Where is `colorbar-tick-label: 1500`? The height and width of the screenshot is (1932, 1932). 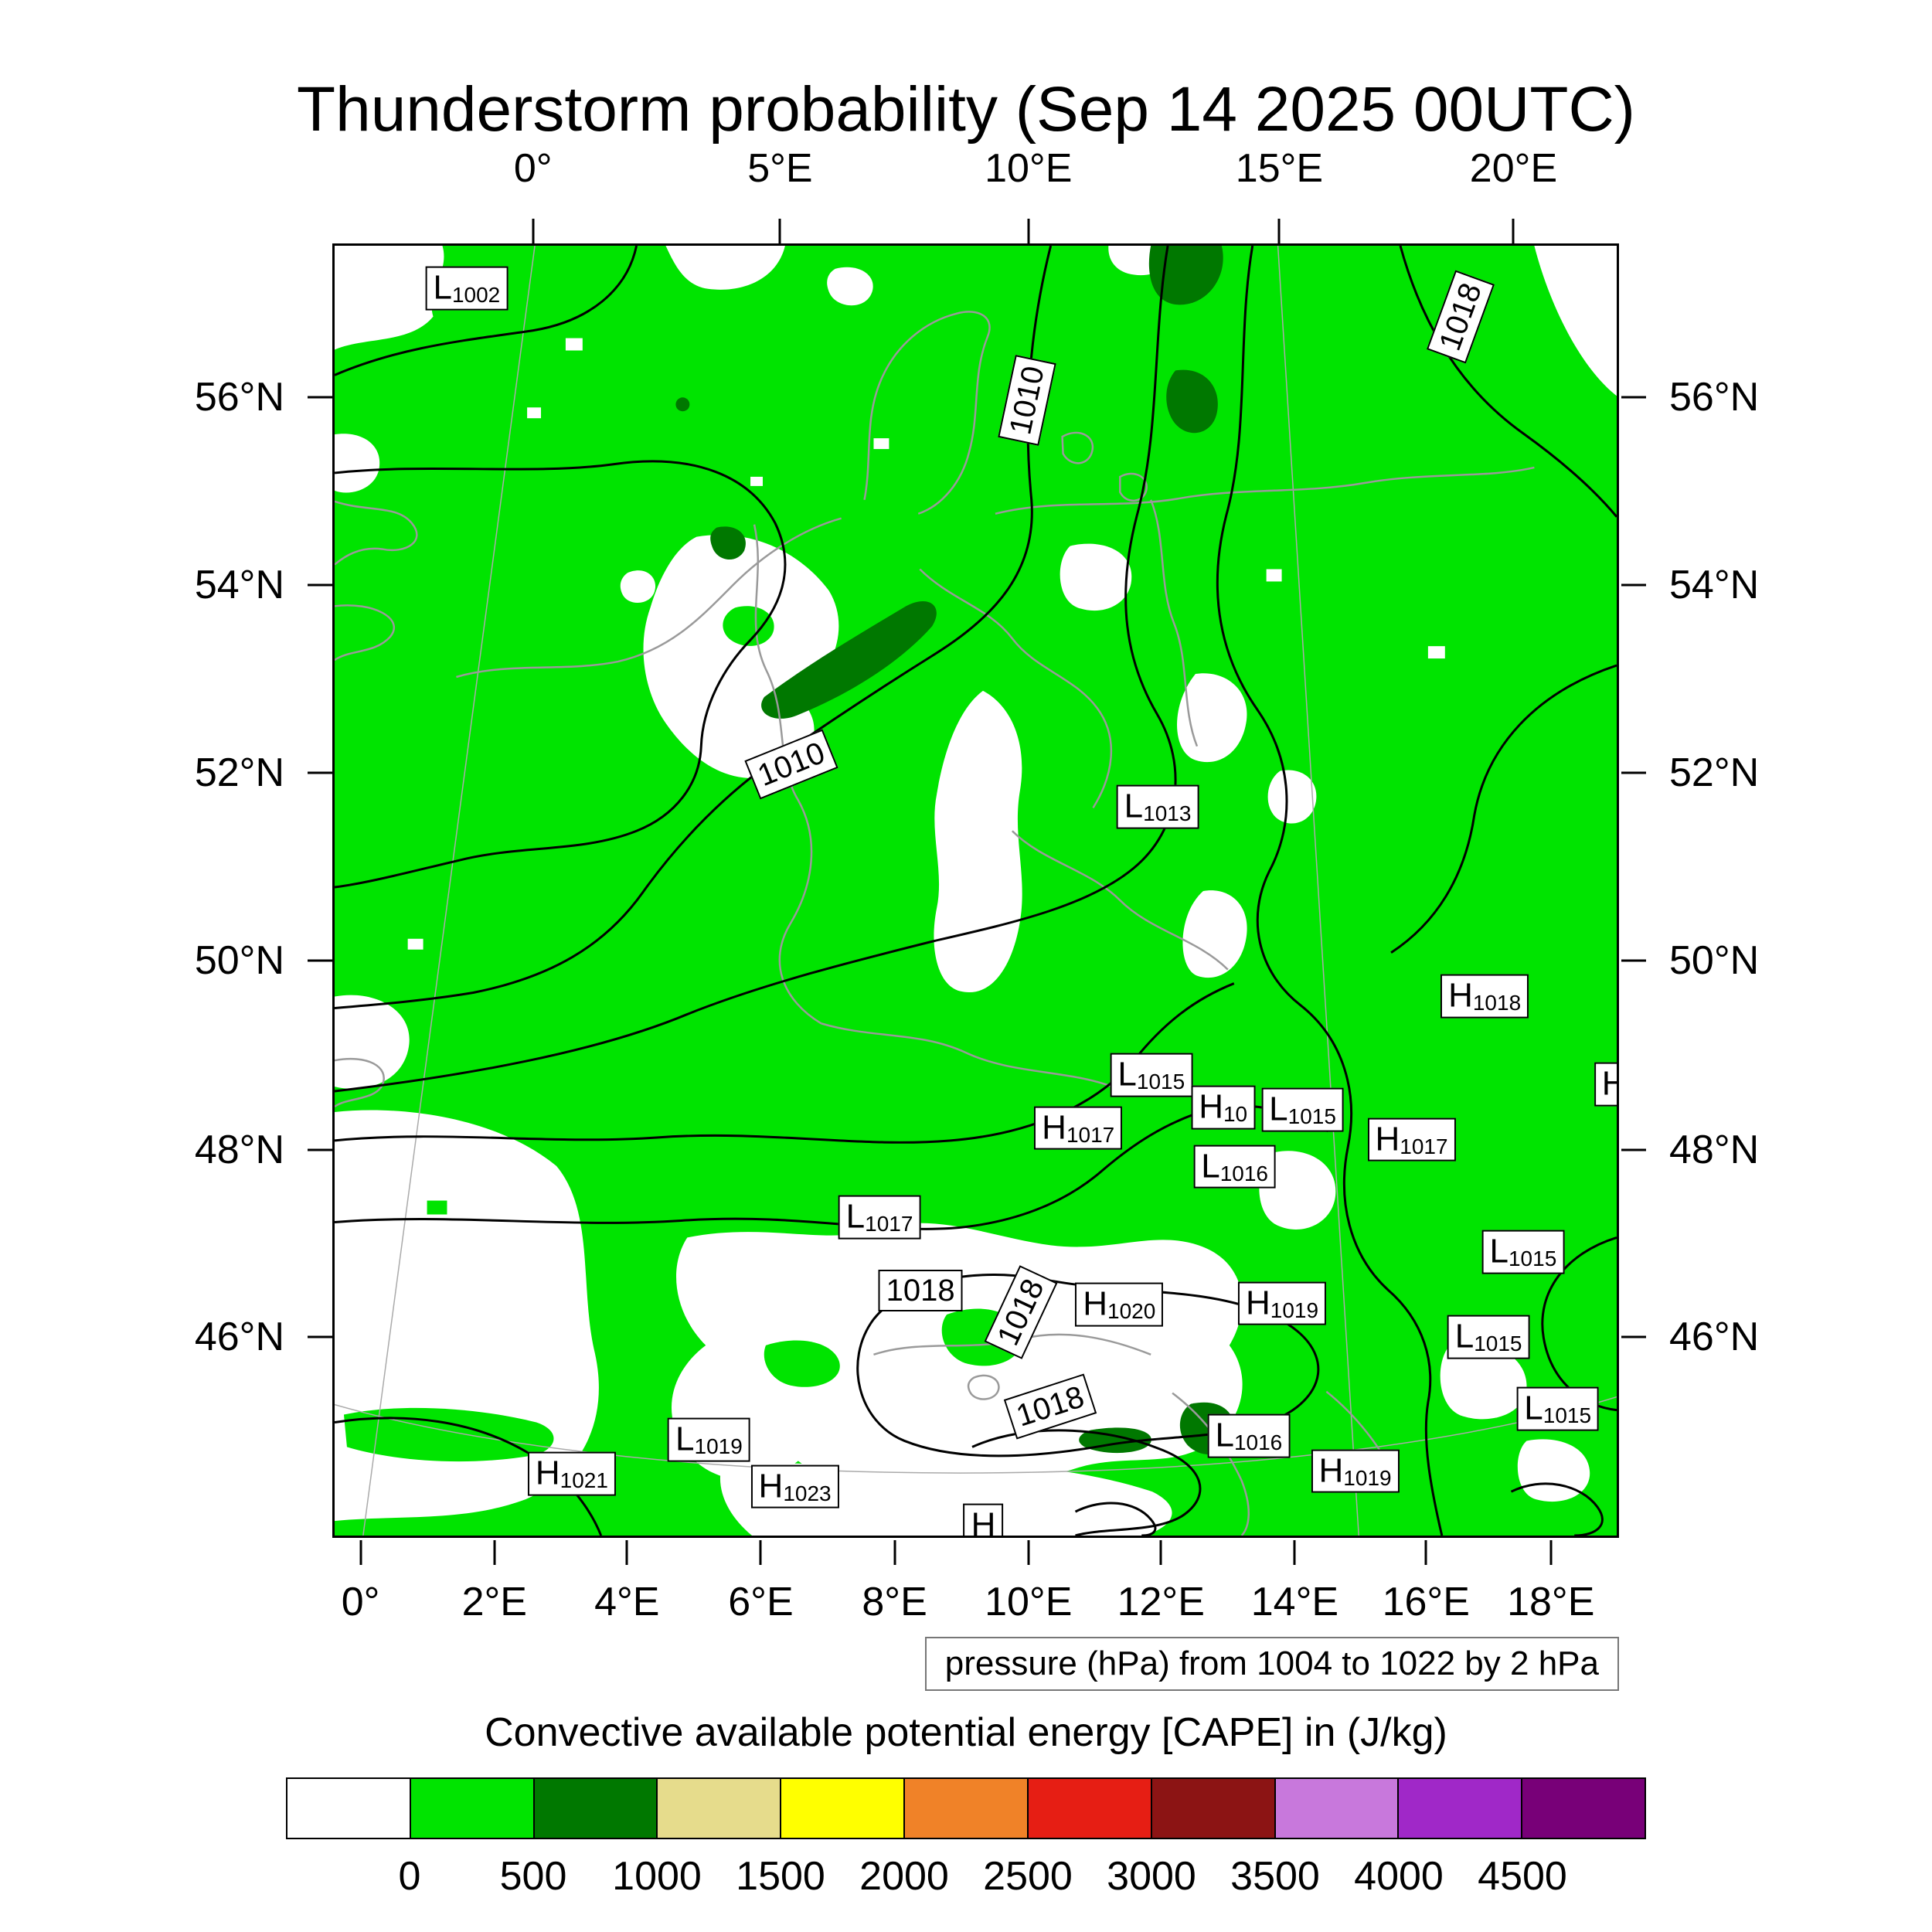
colorbar-tick-label: 1500 is located at coordinates (780, 1877).